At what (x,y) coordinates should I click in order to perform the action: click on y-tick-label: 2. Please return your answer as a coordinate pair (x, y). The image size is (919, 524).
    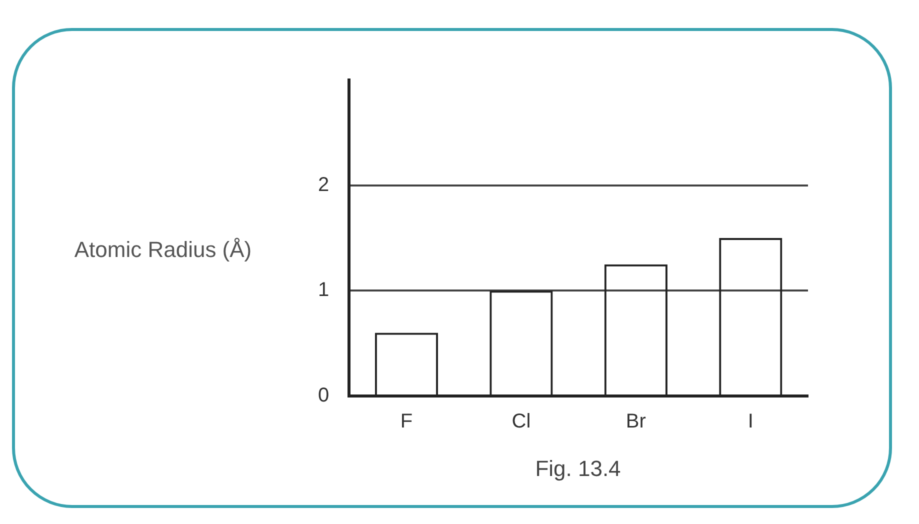
    Looking at the image, I should click on (324, 185).